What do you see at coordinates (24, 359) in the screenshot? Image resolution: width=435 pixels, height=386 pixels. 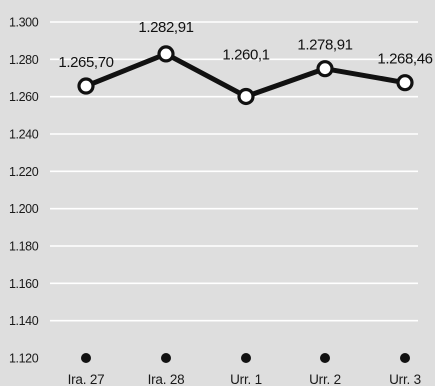 I see `y-tick-label: 1.120` at bounding box center [24, 359].